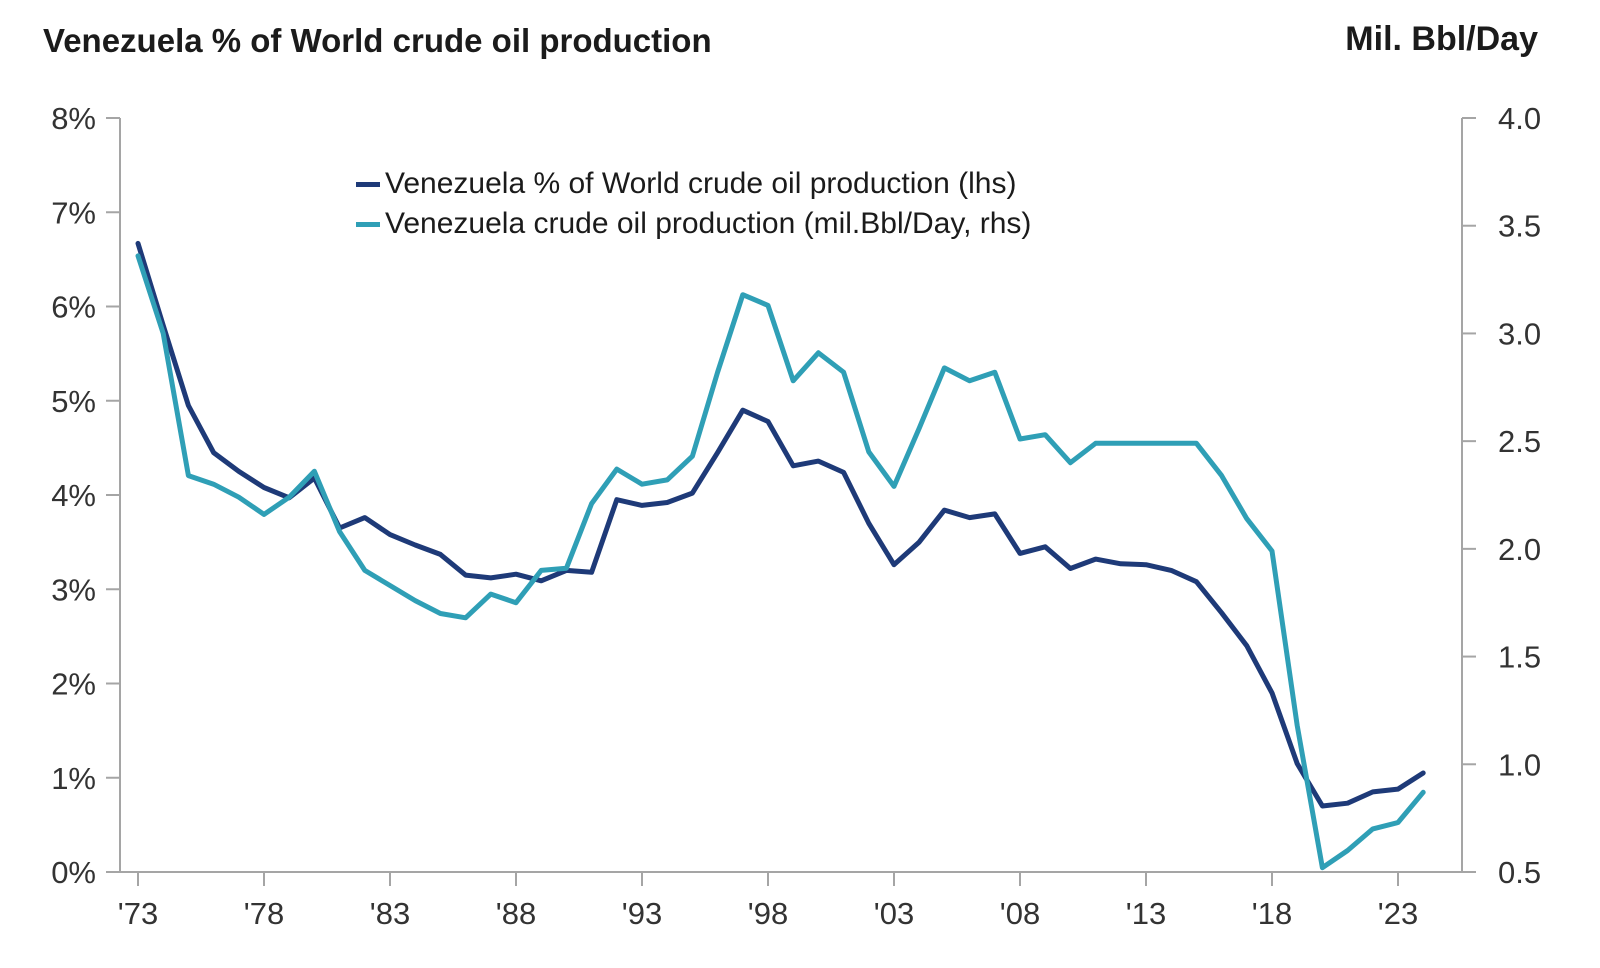  Describe the element at coordinates (1519, 764) in the screenshot. I see `right-axis-tick-label: 1.0` at that location.